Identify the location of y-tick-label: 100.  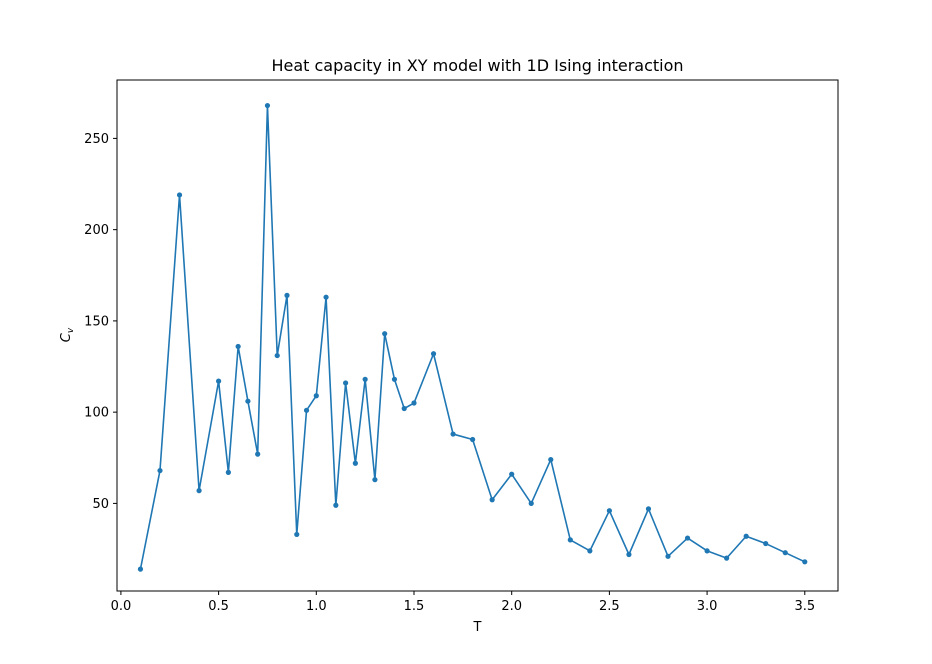
(96, 413).